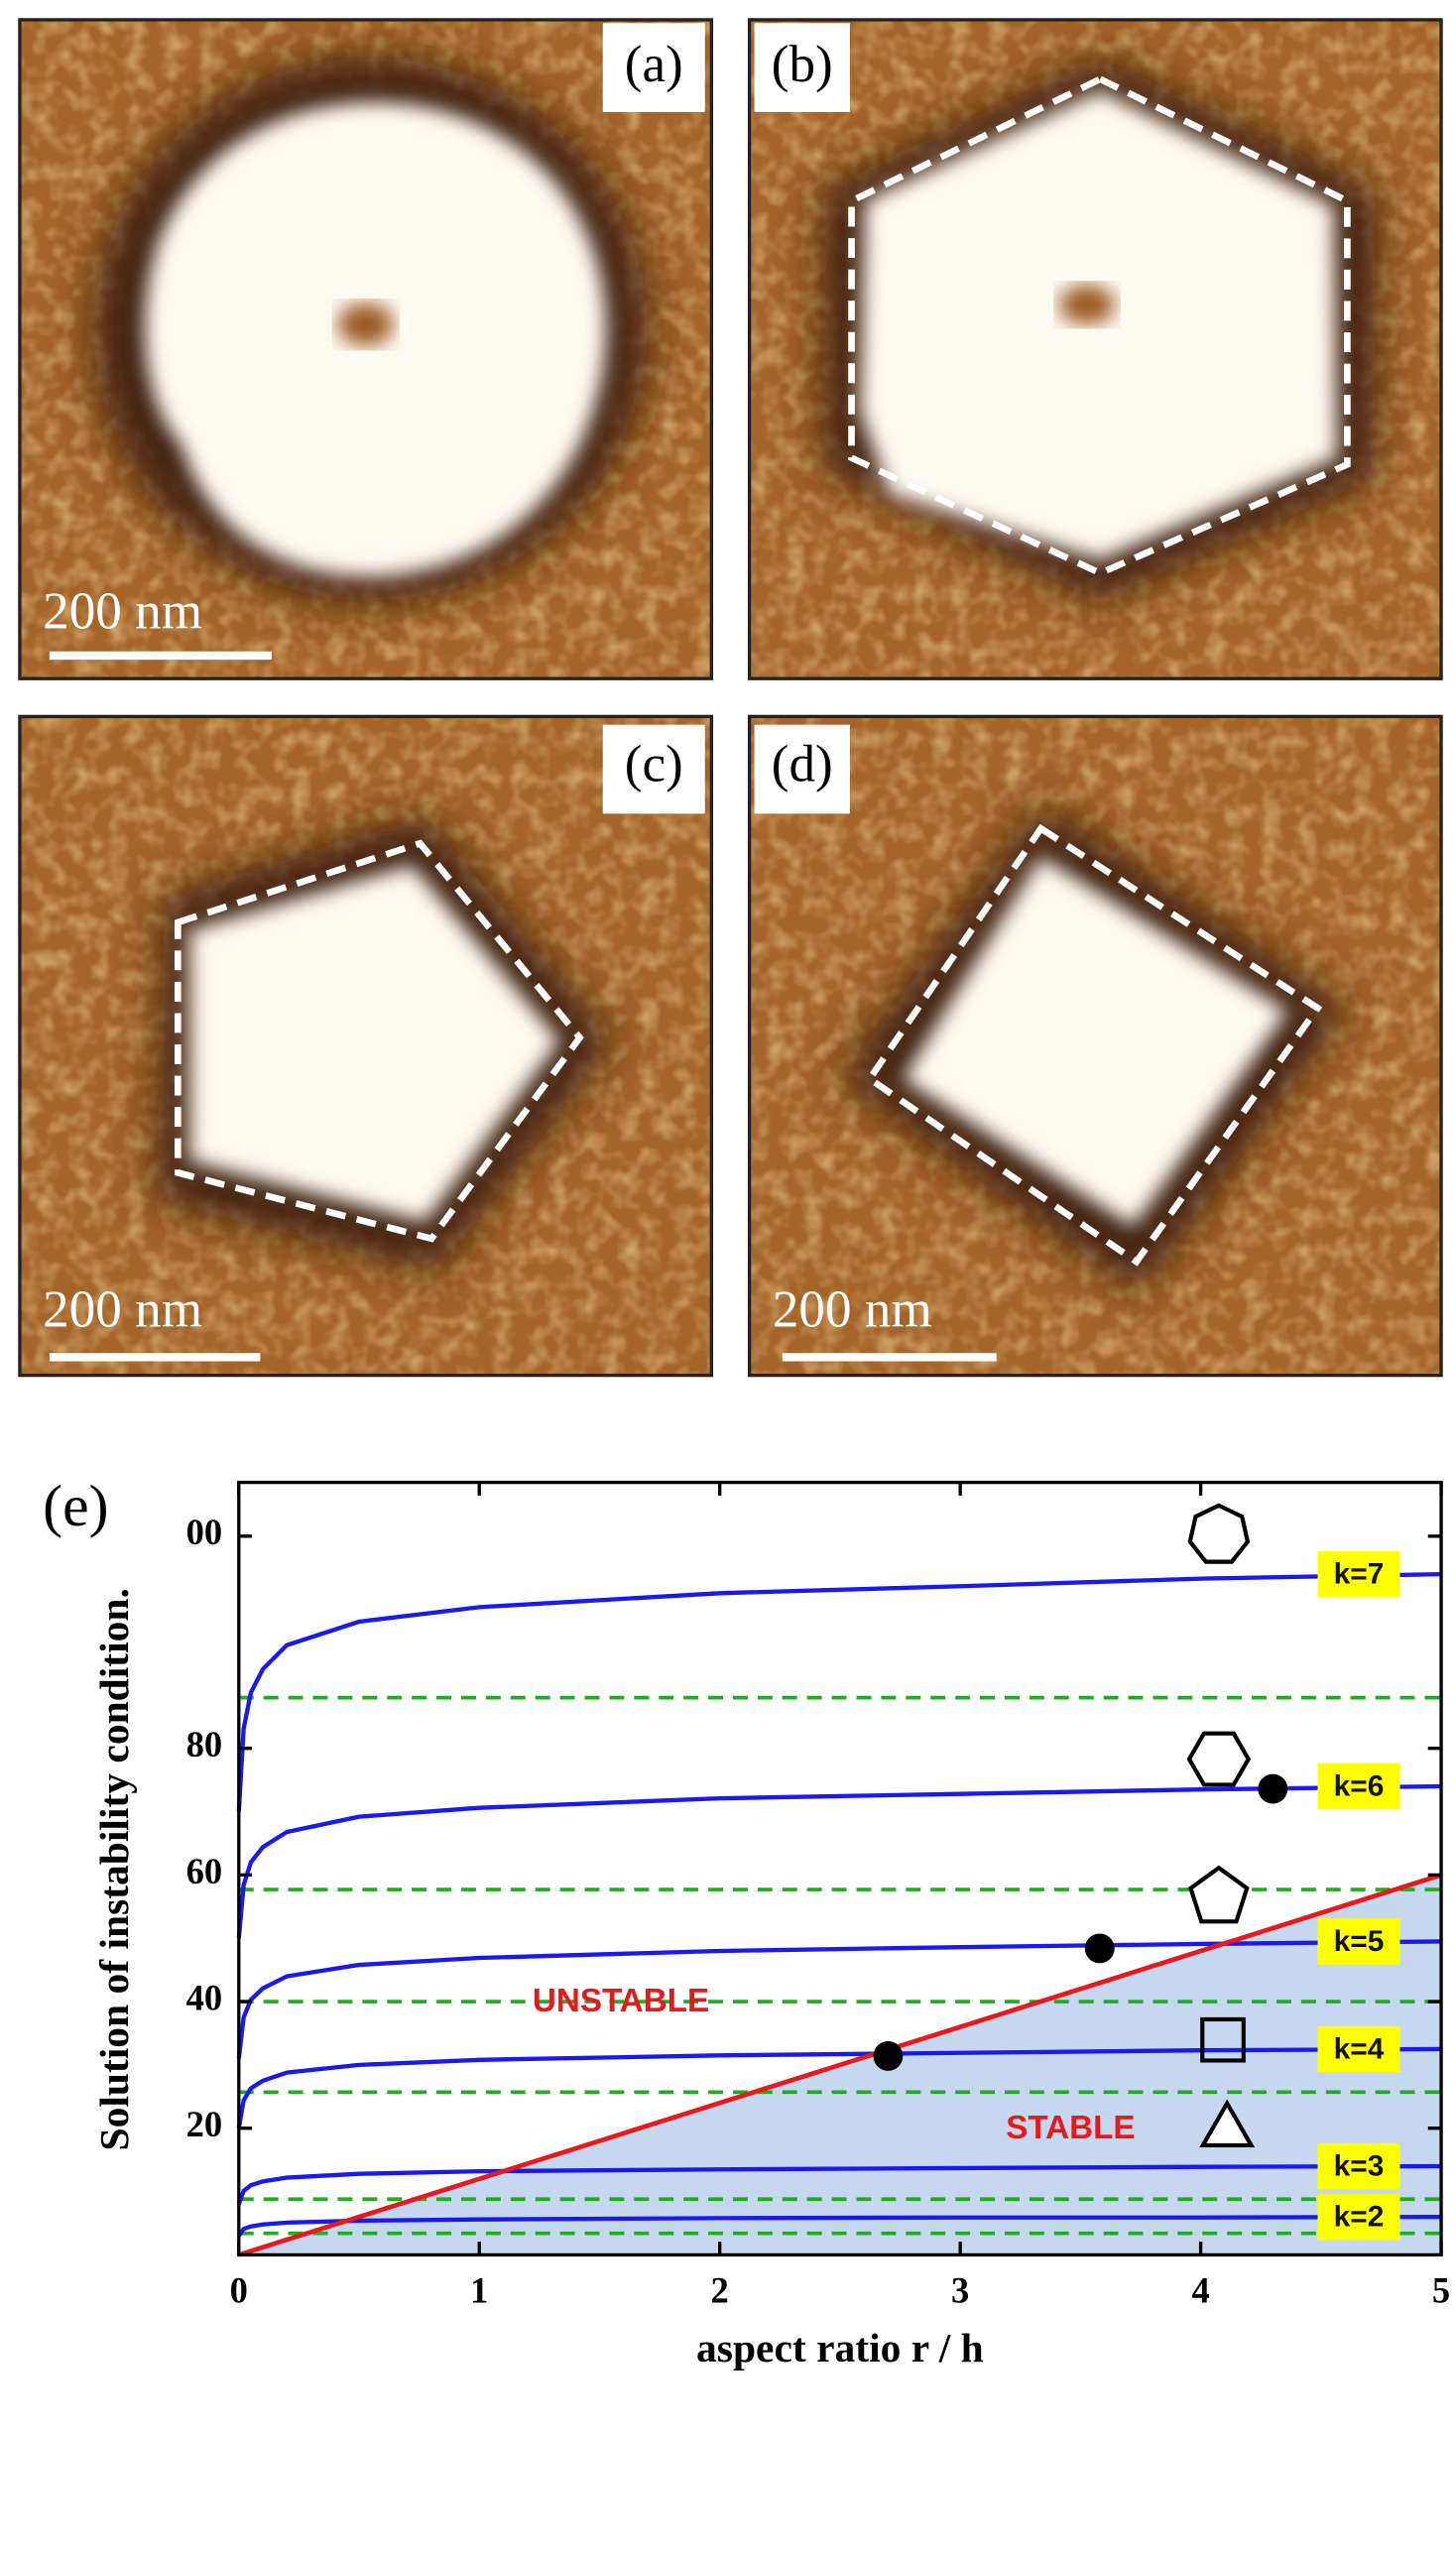 The image size is (1456, 2553). I want to click on series-label: k=4, so click(1359, 2048).